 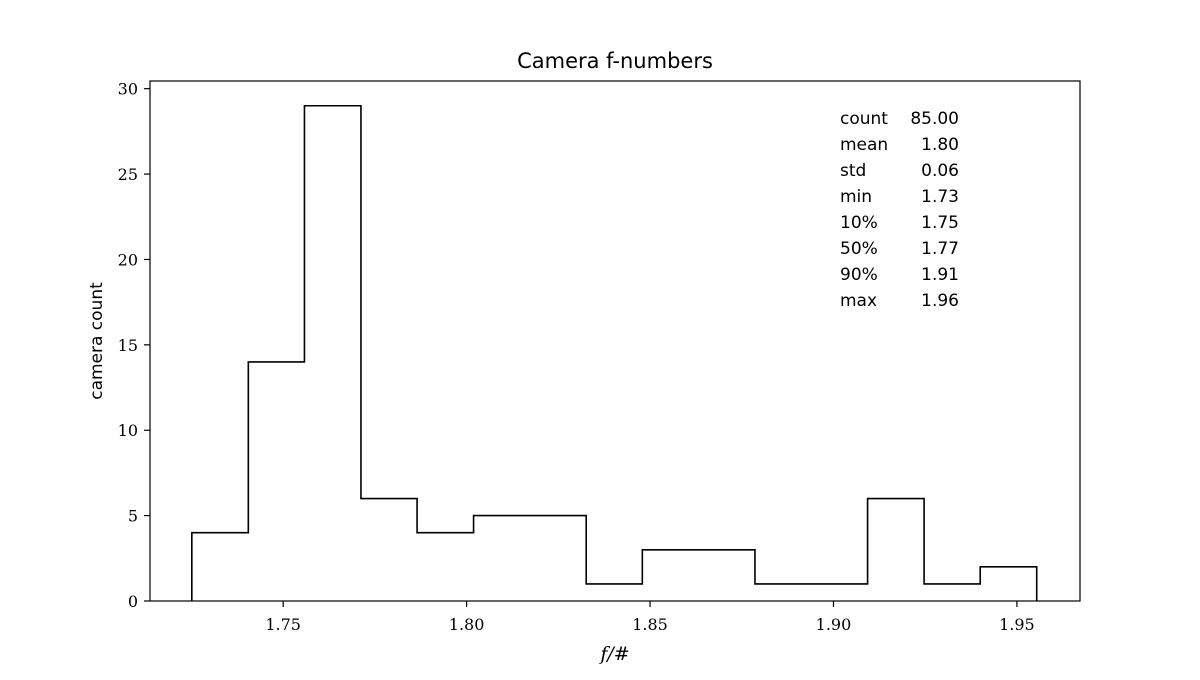 What do you see at coordinates (856, 197) in the screenshot?
I see `stat-label: min` at bounding box center [856, 197].